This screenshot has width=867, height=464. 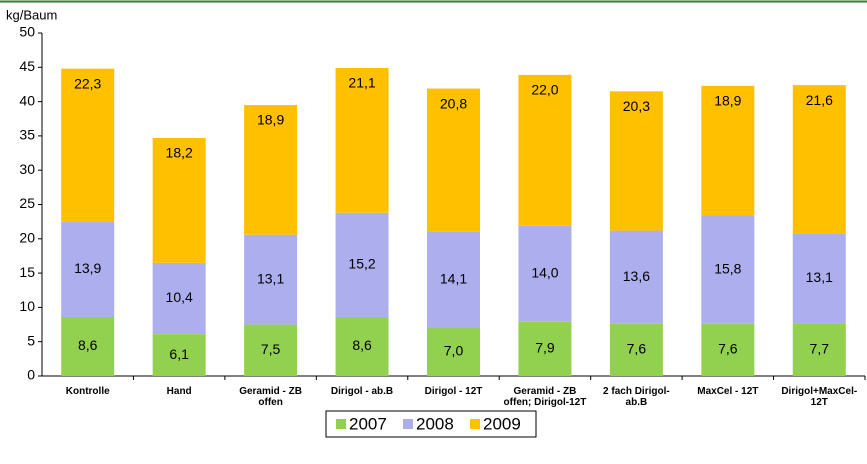 I want to click on y-tick-label: 35, so click(x=27, y=135).